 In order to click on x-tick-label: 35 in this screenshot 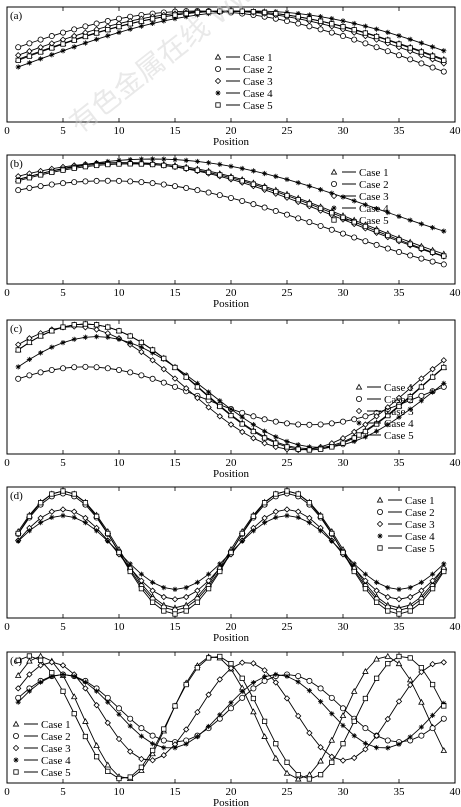, I will do `click(400, 131)`.